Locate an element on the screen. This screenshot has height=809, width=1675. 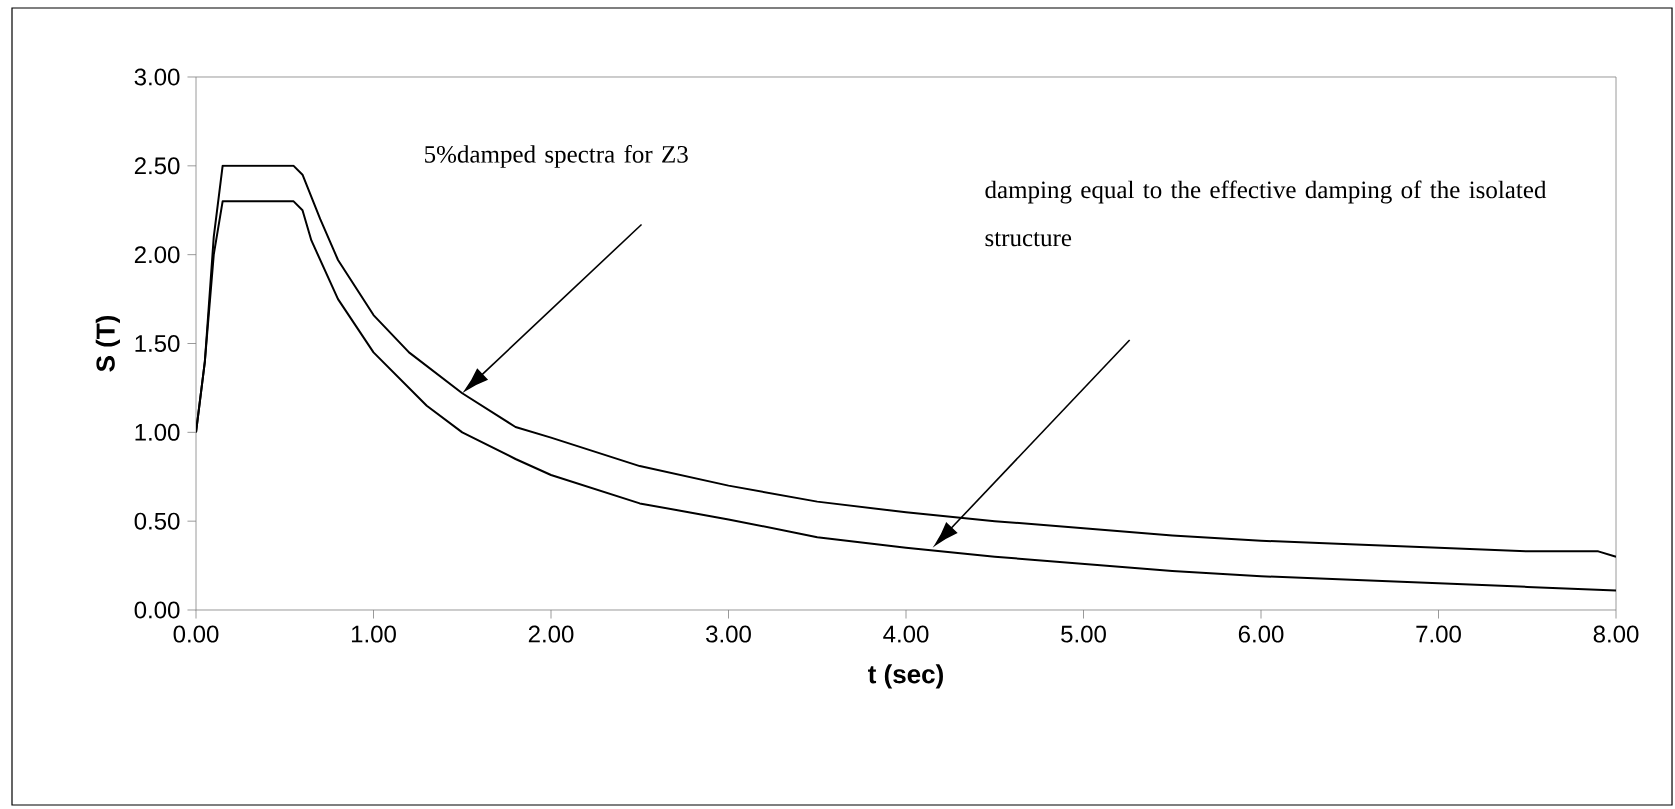
annotation: 5%damped spectra for Z3 is located at coordinates (556, 156).